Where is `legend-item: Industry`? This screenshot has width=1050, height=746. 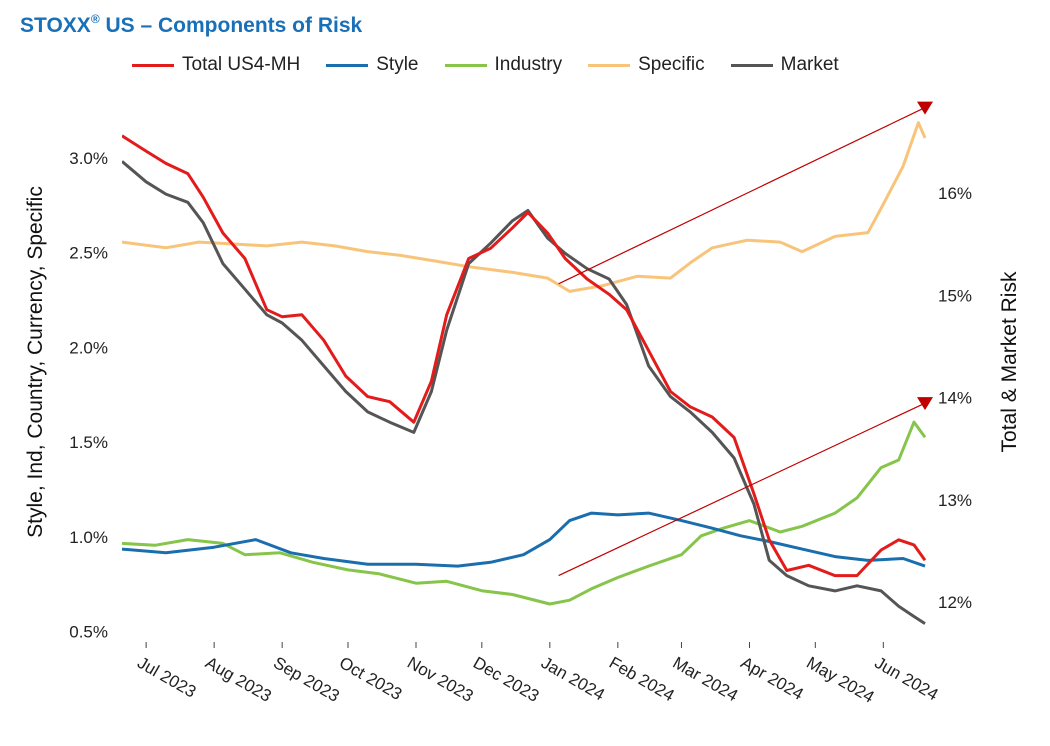
legend-item: Industry is located at coordinates (503, 65).